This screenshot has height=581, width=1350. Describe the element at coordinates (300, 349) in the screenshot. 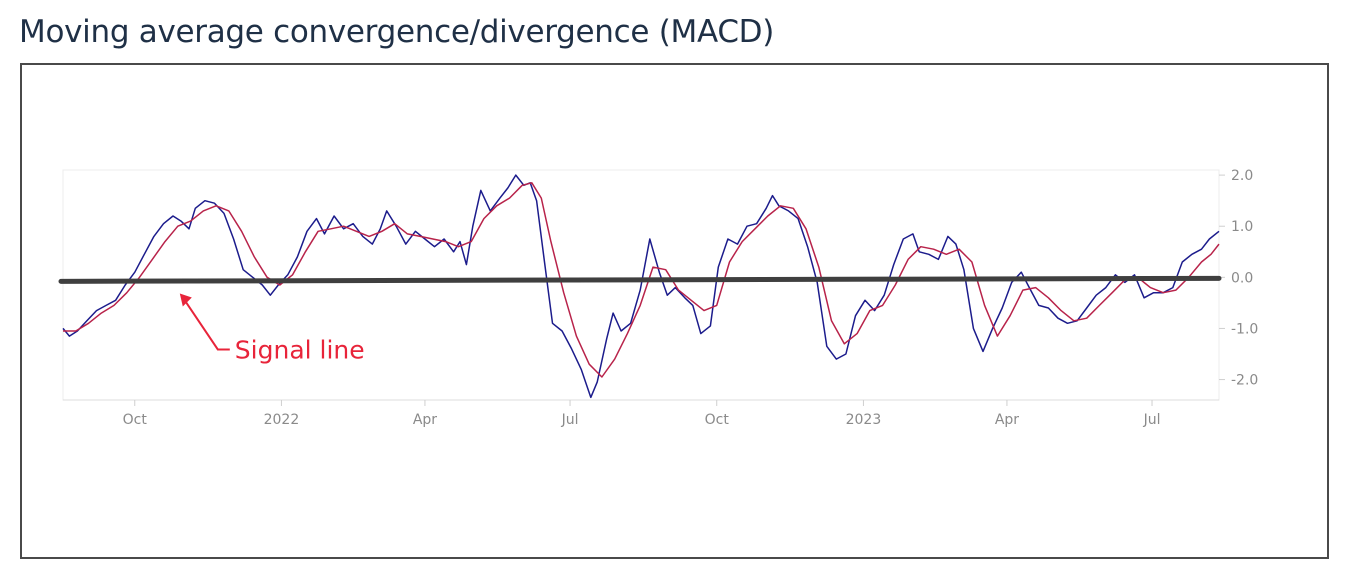

I see `annotation-label: Signal line` at that location.